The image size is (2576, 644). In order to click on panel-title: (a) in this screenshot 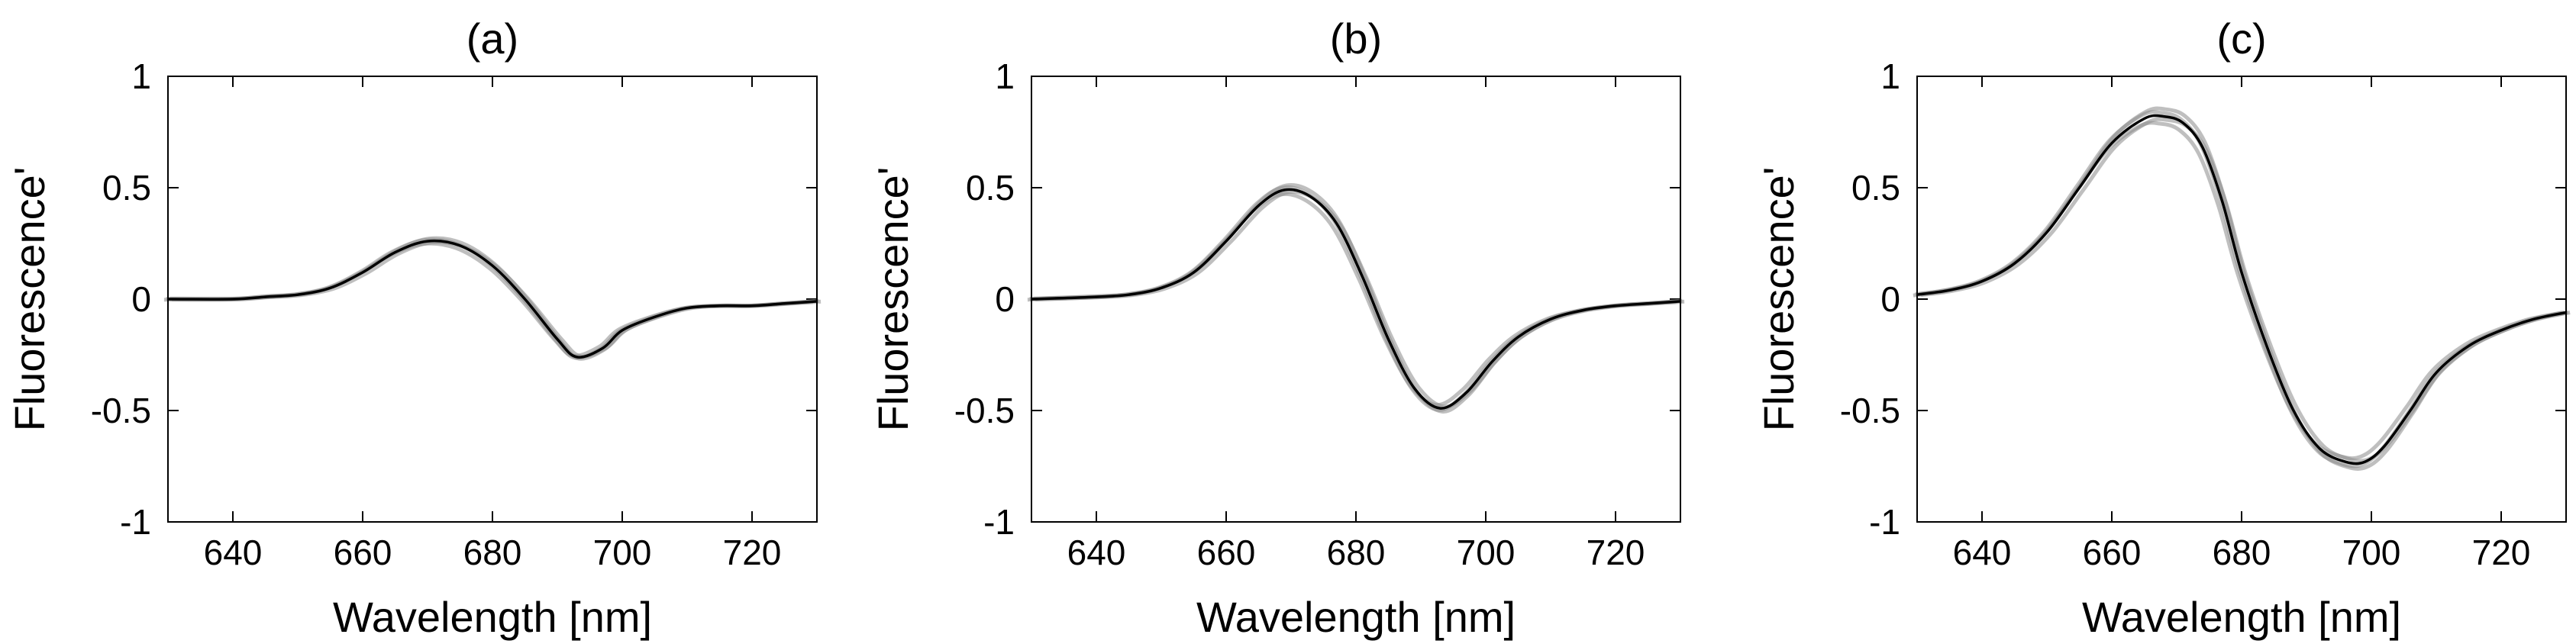, I will do `click(492, 38)`.